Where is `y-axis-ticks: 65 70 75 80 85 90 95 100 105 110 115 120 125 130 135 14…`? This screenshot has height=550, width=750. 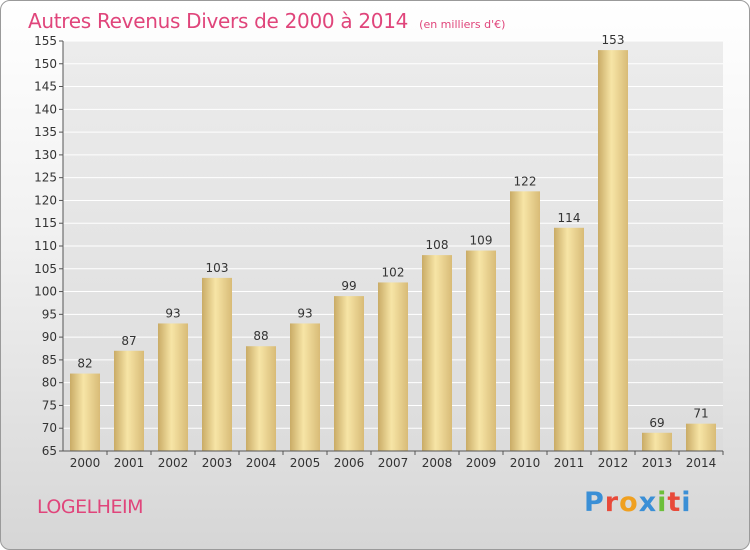
y-axis-ticks: 65 70 75 80 85 90 95 100 105 110 115 120 125 130 135 14… is located at coordinates (48, 246).